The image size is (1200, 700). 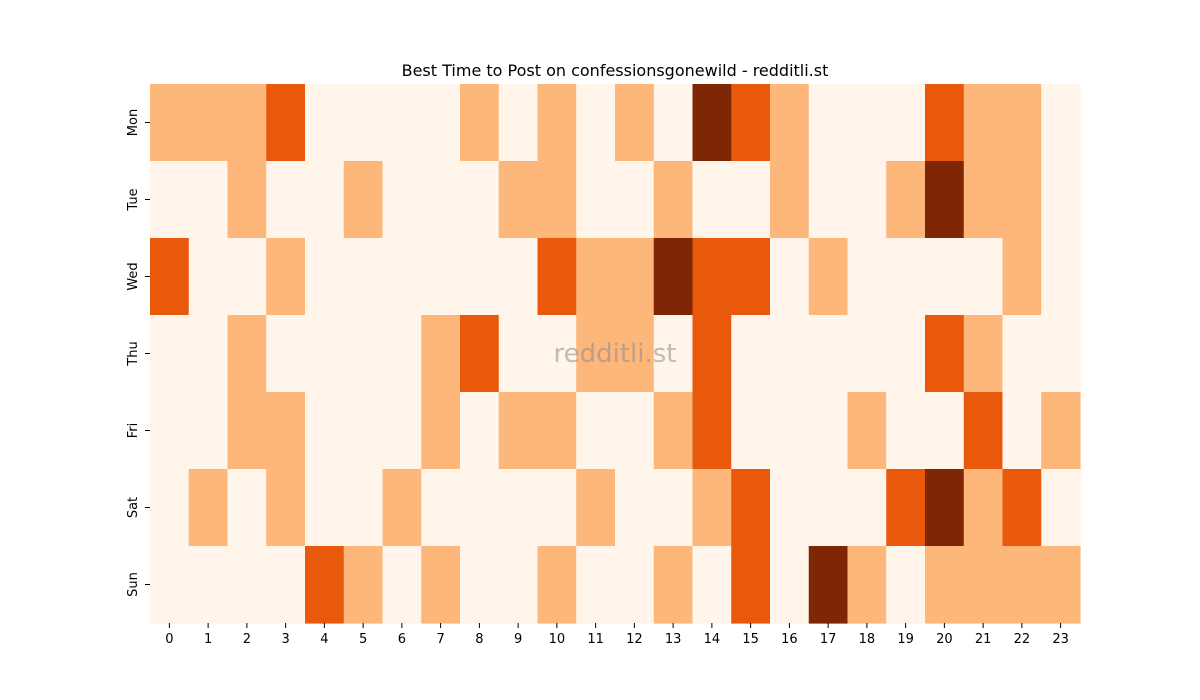 What do you see at coordinates (138, 353) in the screenshot?
I see `y-axis: Mon Tue Wed Thu Fri Sat Sun` at bounding box center [138, 353].